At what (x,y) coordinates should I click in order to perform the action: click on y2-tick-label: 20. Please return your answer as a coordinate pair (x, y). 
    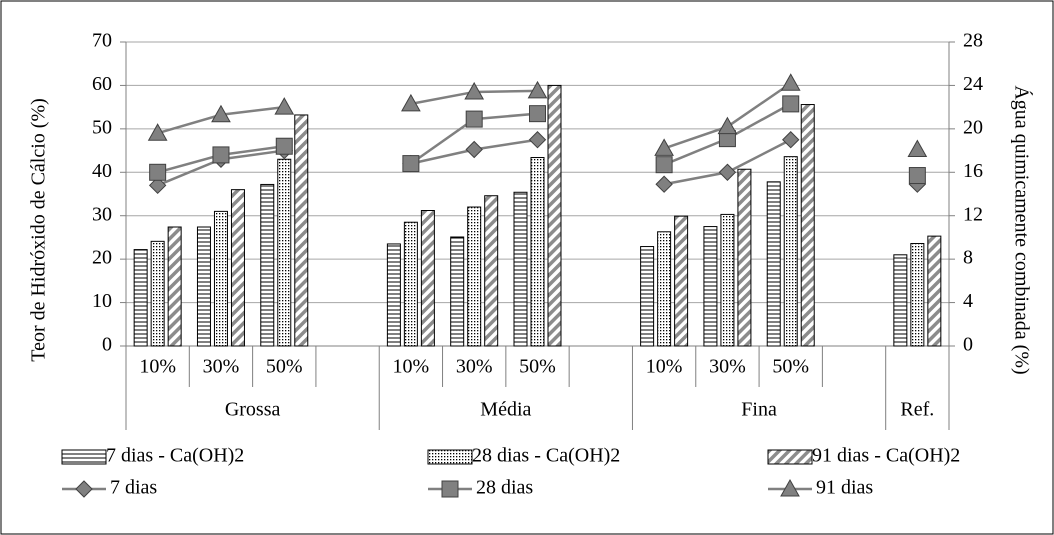
    Looking at the image, I should click on (973, 127).